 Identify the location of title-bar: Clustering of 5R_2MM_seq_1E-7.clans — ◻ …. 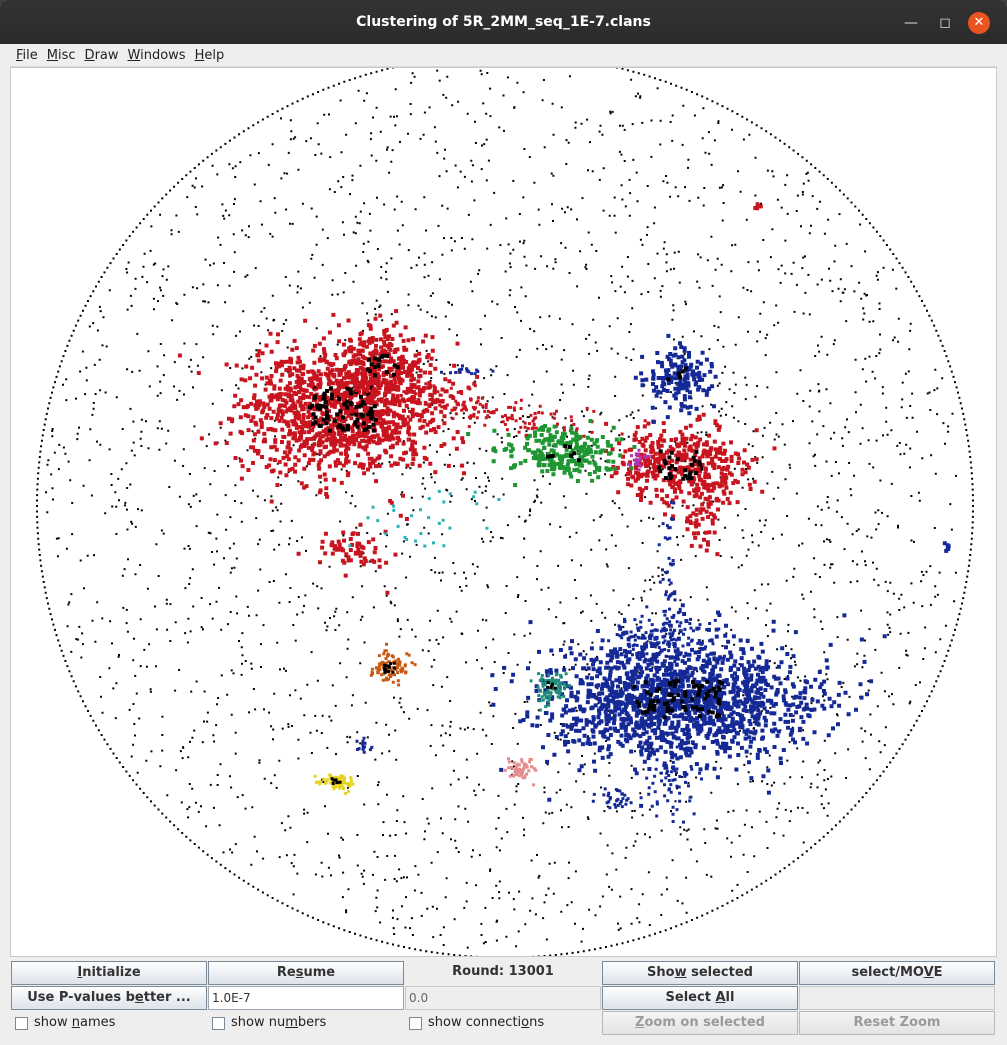
(503, 22).